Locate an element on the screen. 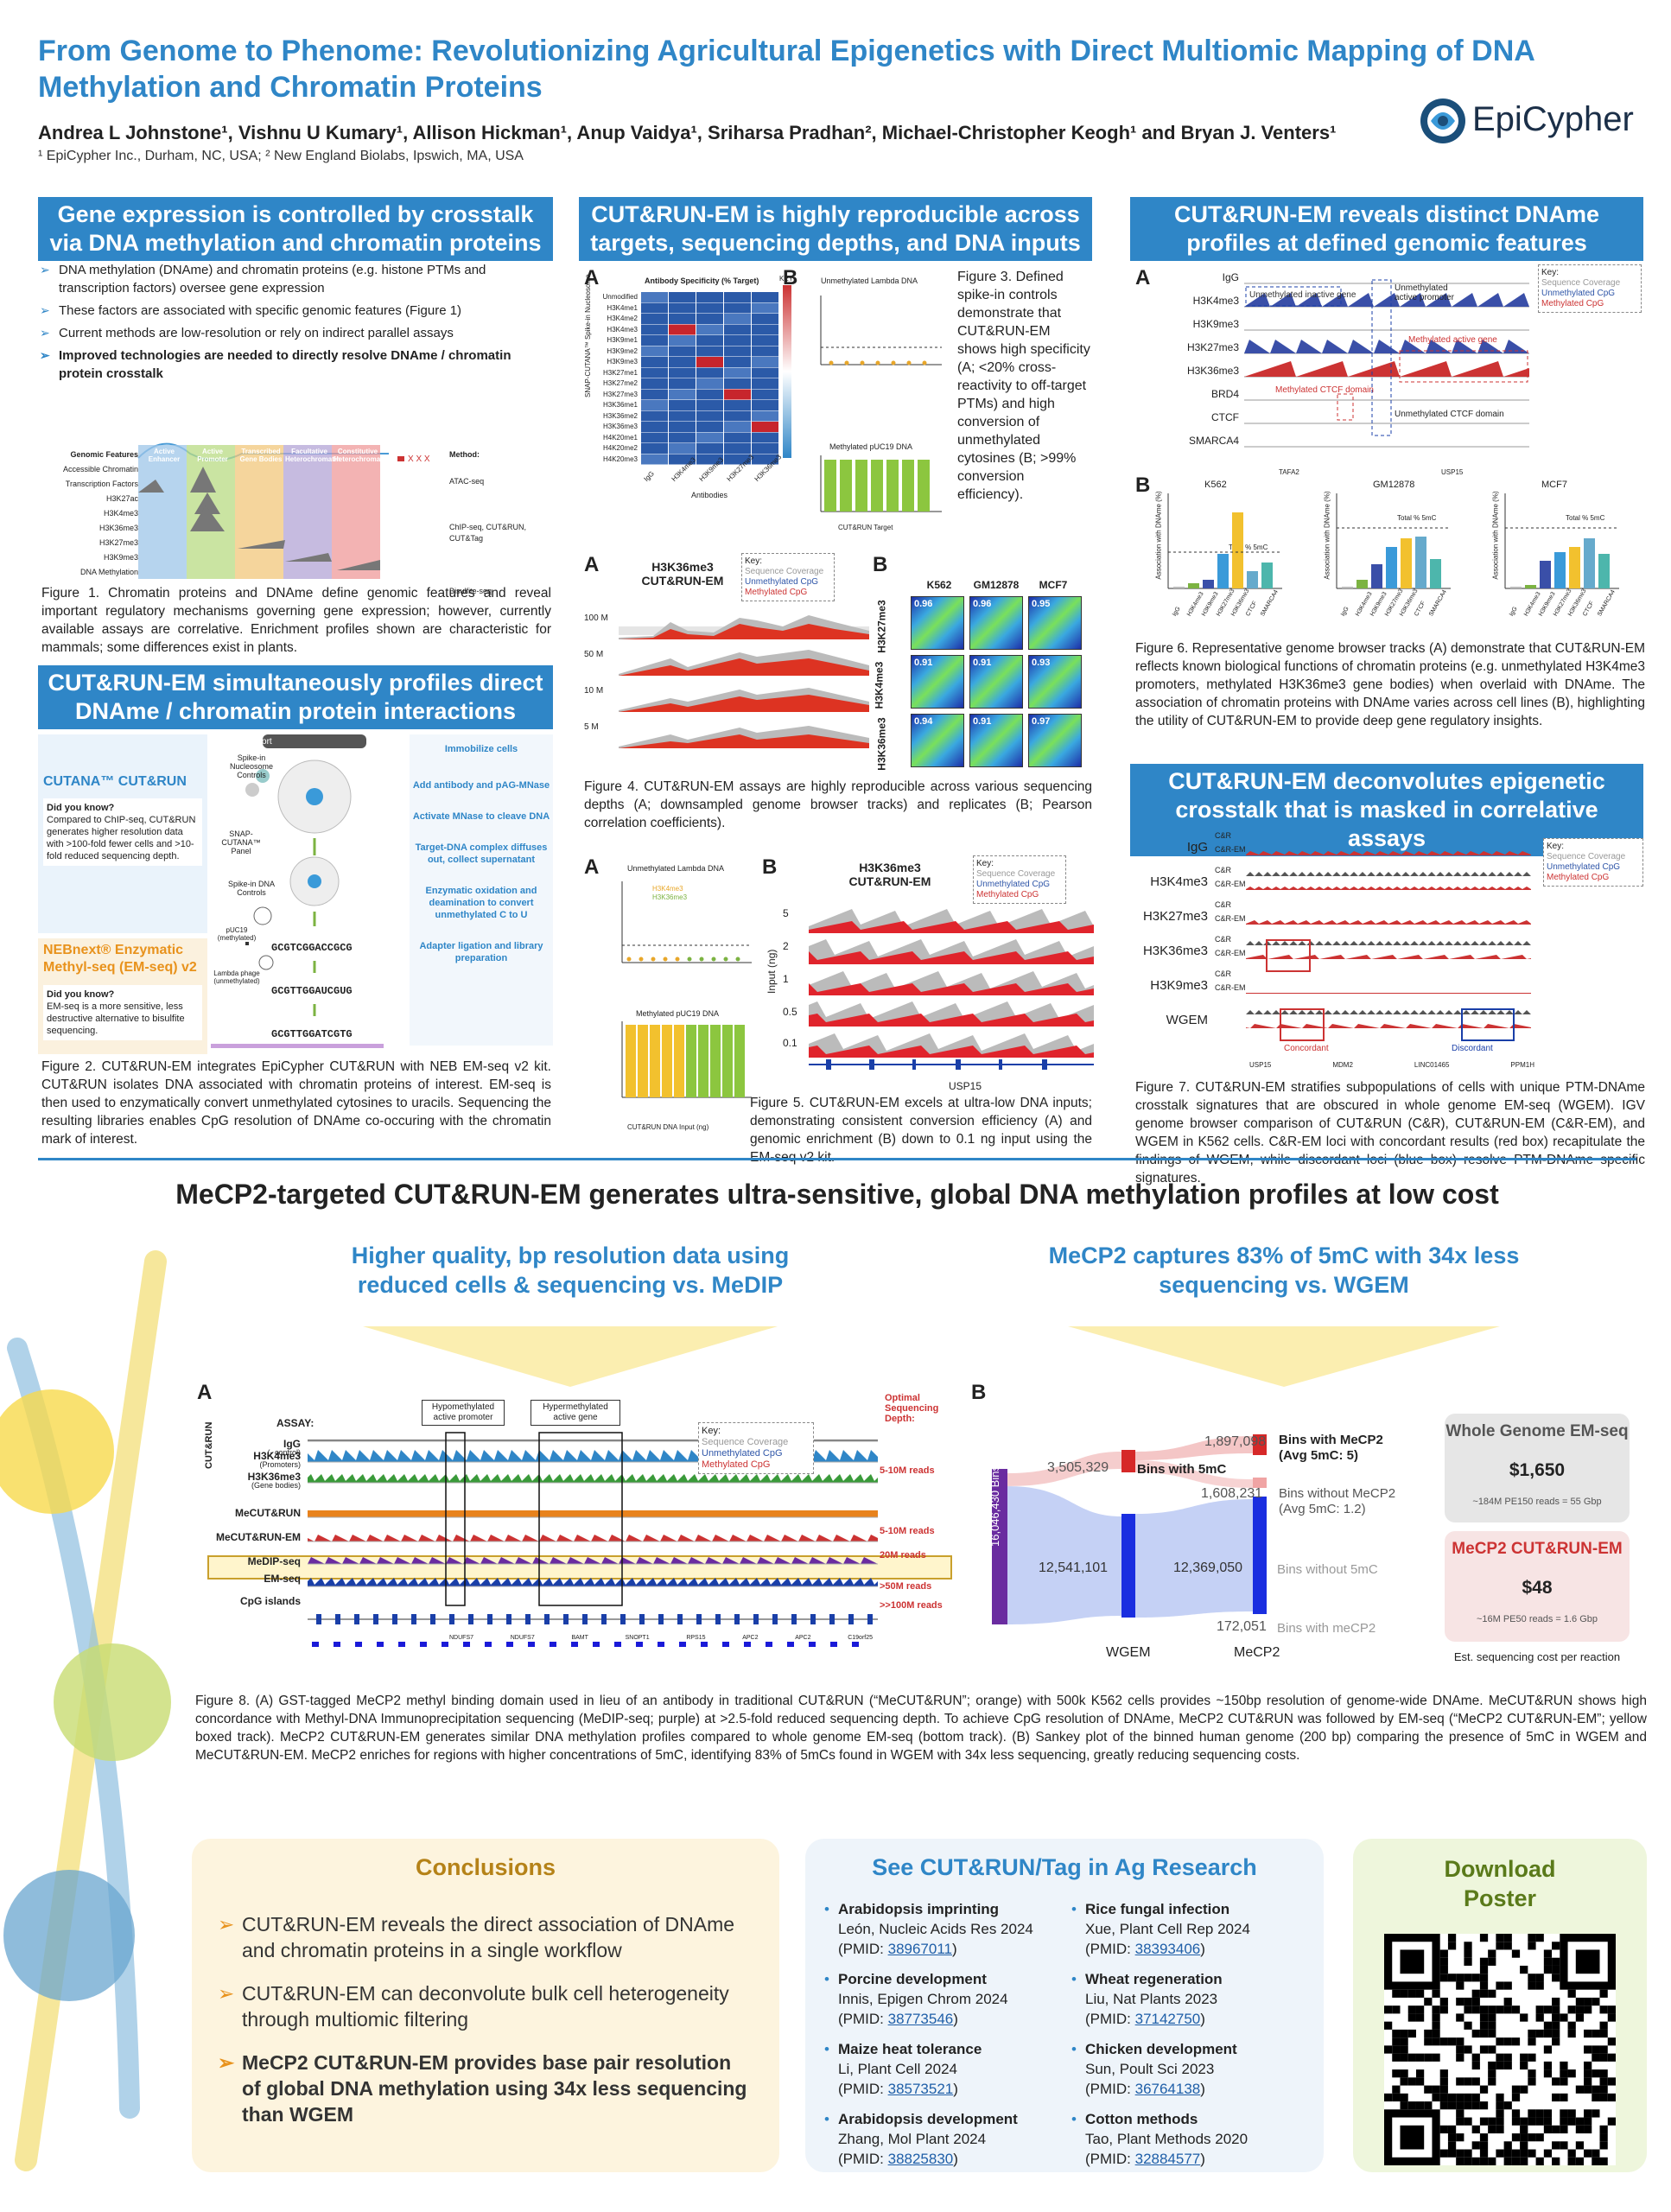  sankey-label-with-mecp2: Bins with MeCP2 (Avg 5mC: 5) is located at coordinates (1331, 1448).